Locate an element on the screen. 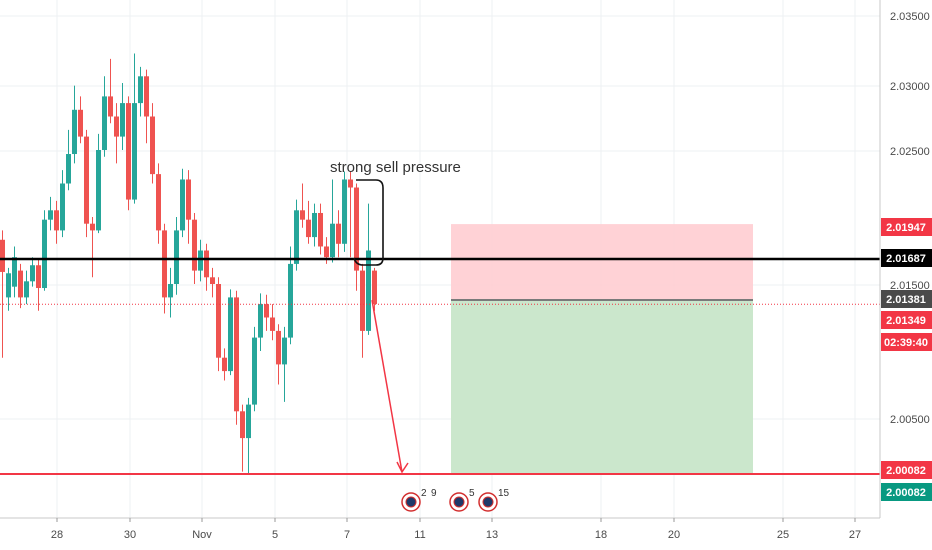  down-arrow is located at coordinates (390, 386).